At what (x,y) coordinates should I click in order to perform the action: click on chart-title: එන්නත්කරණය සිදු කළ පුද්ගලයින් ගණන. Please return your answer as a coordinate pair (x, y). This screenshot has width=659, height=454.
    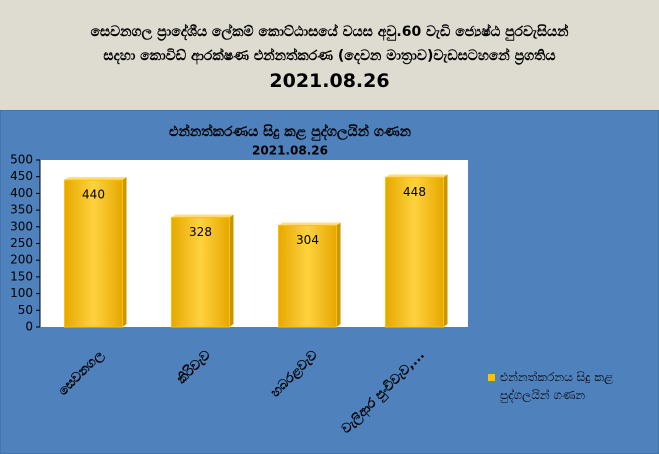
    Looking at the image, I should click on (290, 132).